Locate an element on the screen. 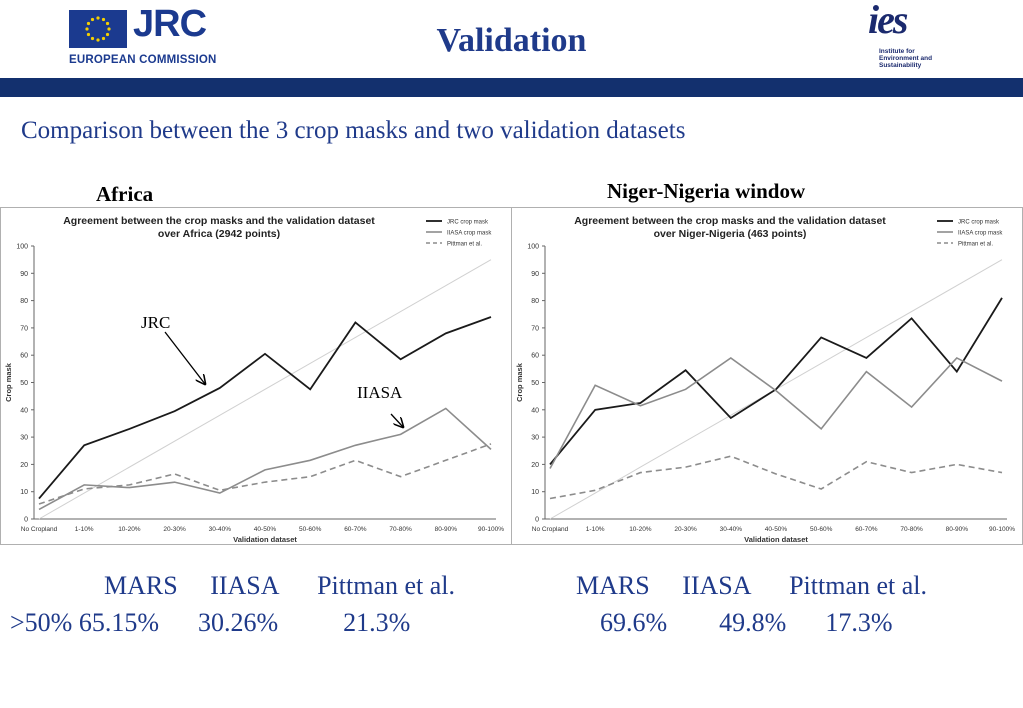 The height and width of the screenshot is (708, 1023). stats-values-left-text: >50% 65.15% 30.26% 21.3% is located at coordinates (210, 622).